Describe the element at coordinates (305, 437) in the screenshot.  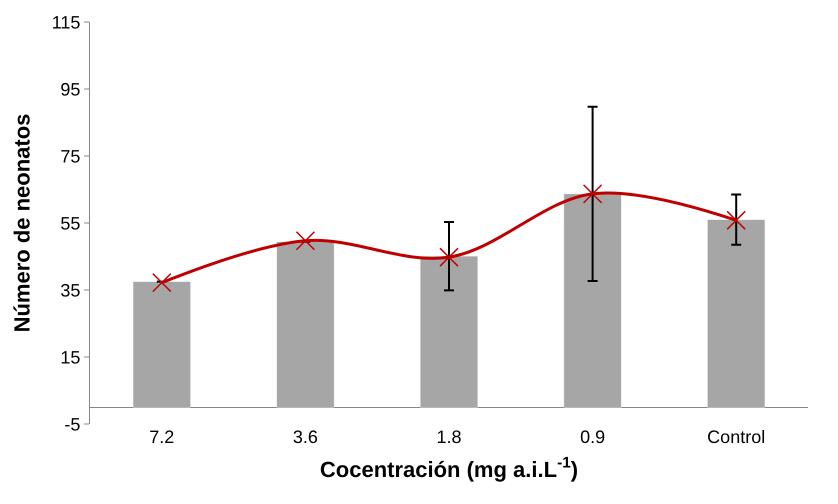
I see `x-tick-label: 3.6` at that location.